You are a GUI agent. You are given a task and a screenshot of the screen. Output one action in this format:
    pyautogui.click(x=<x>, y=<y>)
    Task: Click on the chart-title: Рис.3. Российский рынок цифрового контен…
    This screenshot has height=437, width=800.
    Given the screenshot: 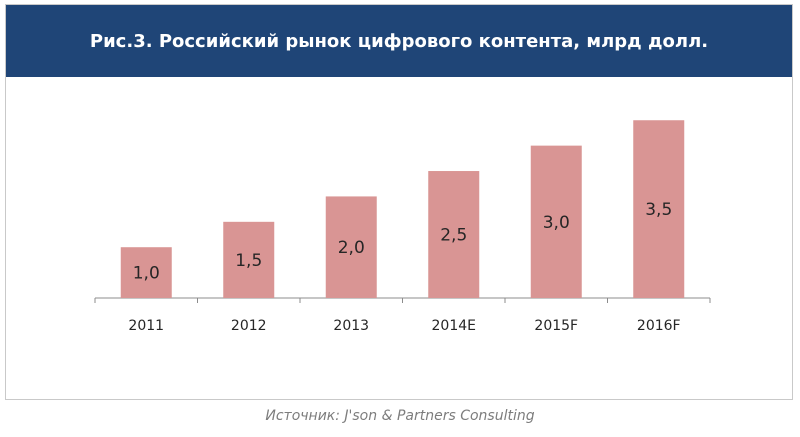 What is the action you would take?
    pyautogui.click(x=399, y=41)
    